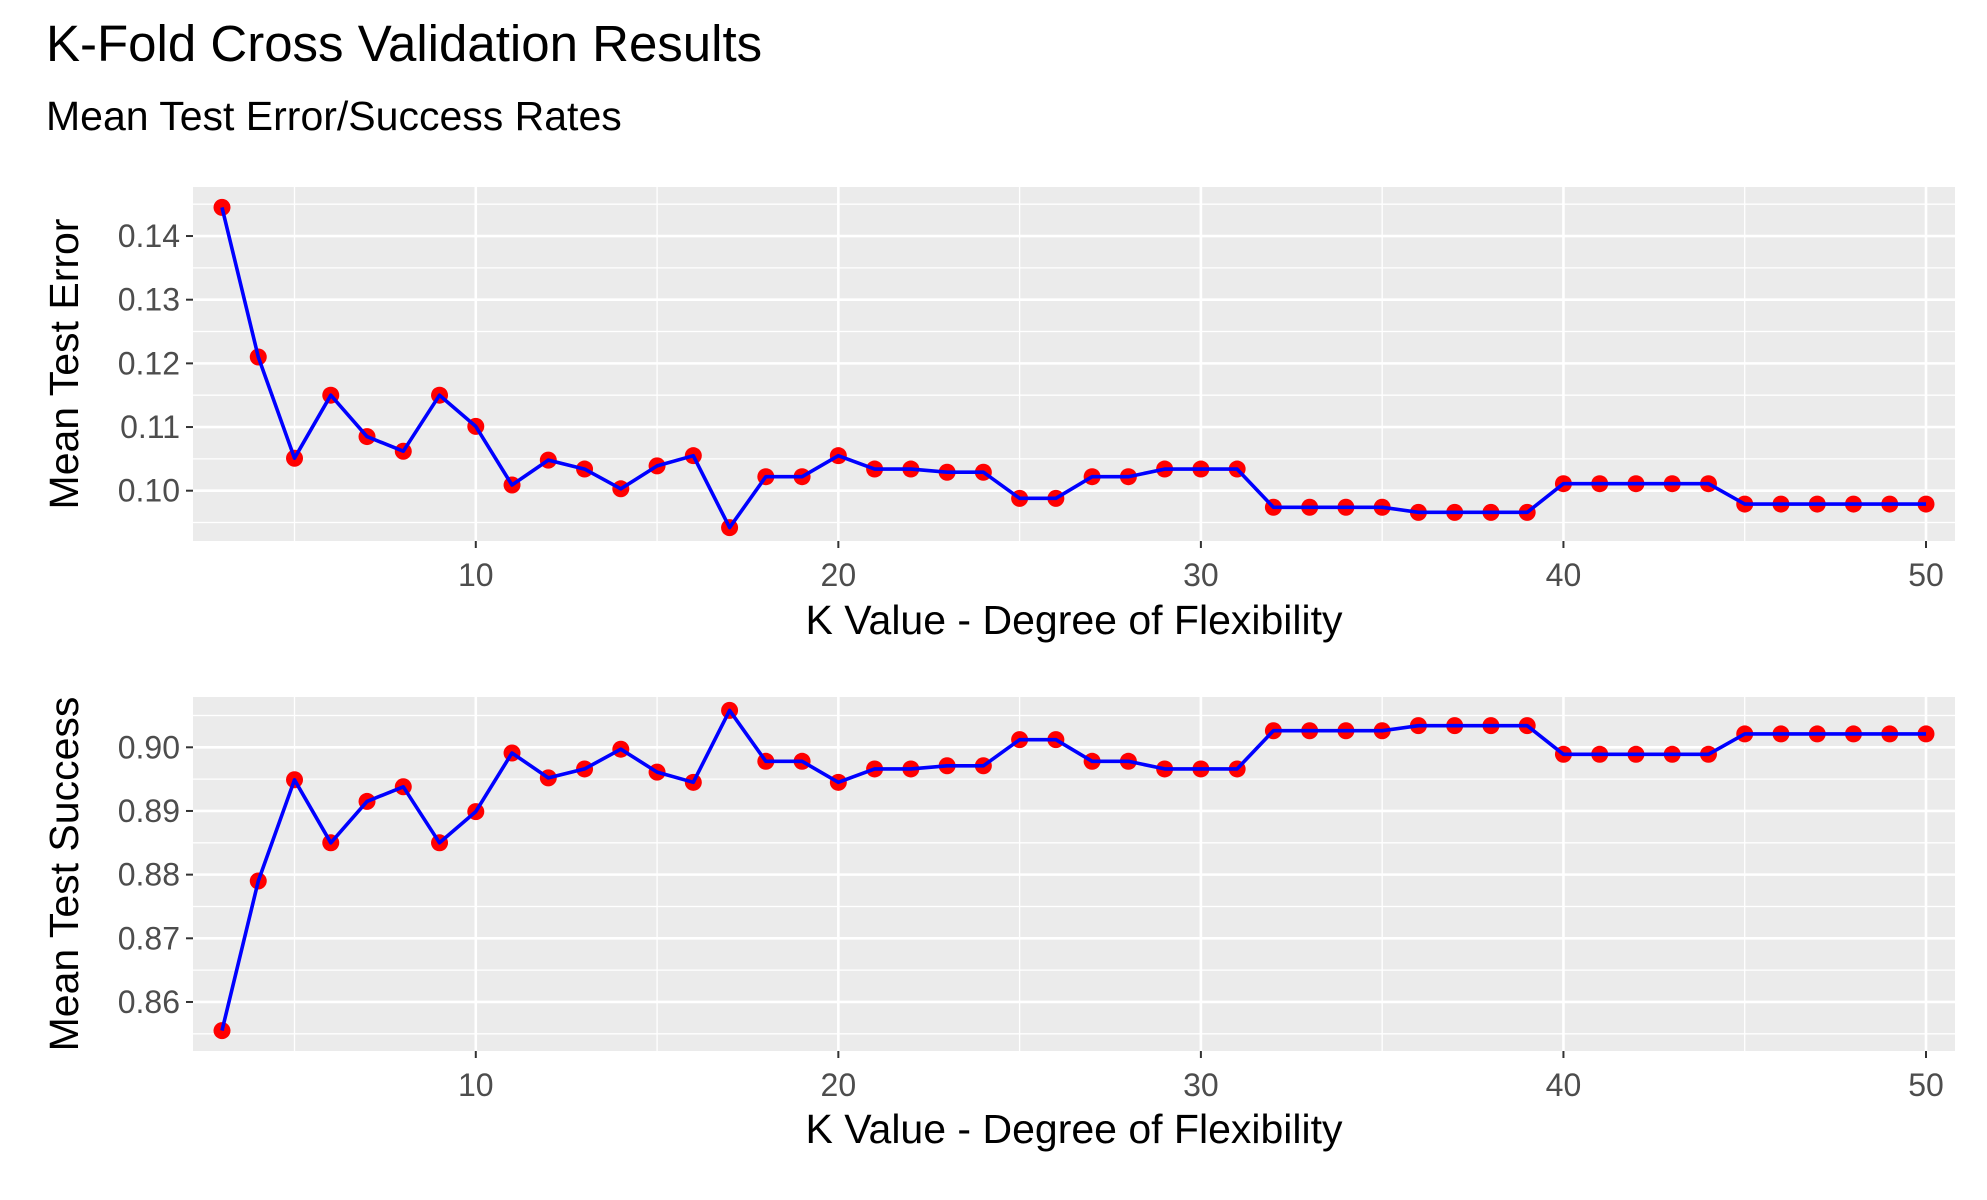 Image resolution: width=1987 pixels, height=1200 pixels. Describe the element at coordinates (64, 364) in the screenshot. I see `y-axis-label: Mean Test Error` at that location.